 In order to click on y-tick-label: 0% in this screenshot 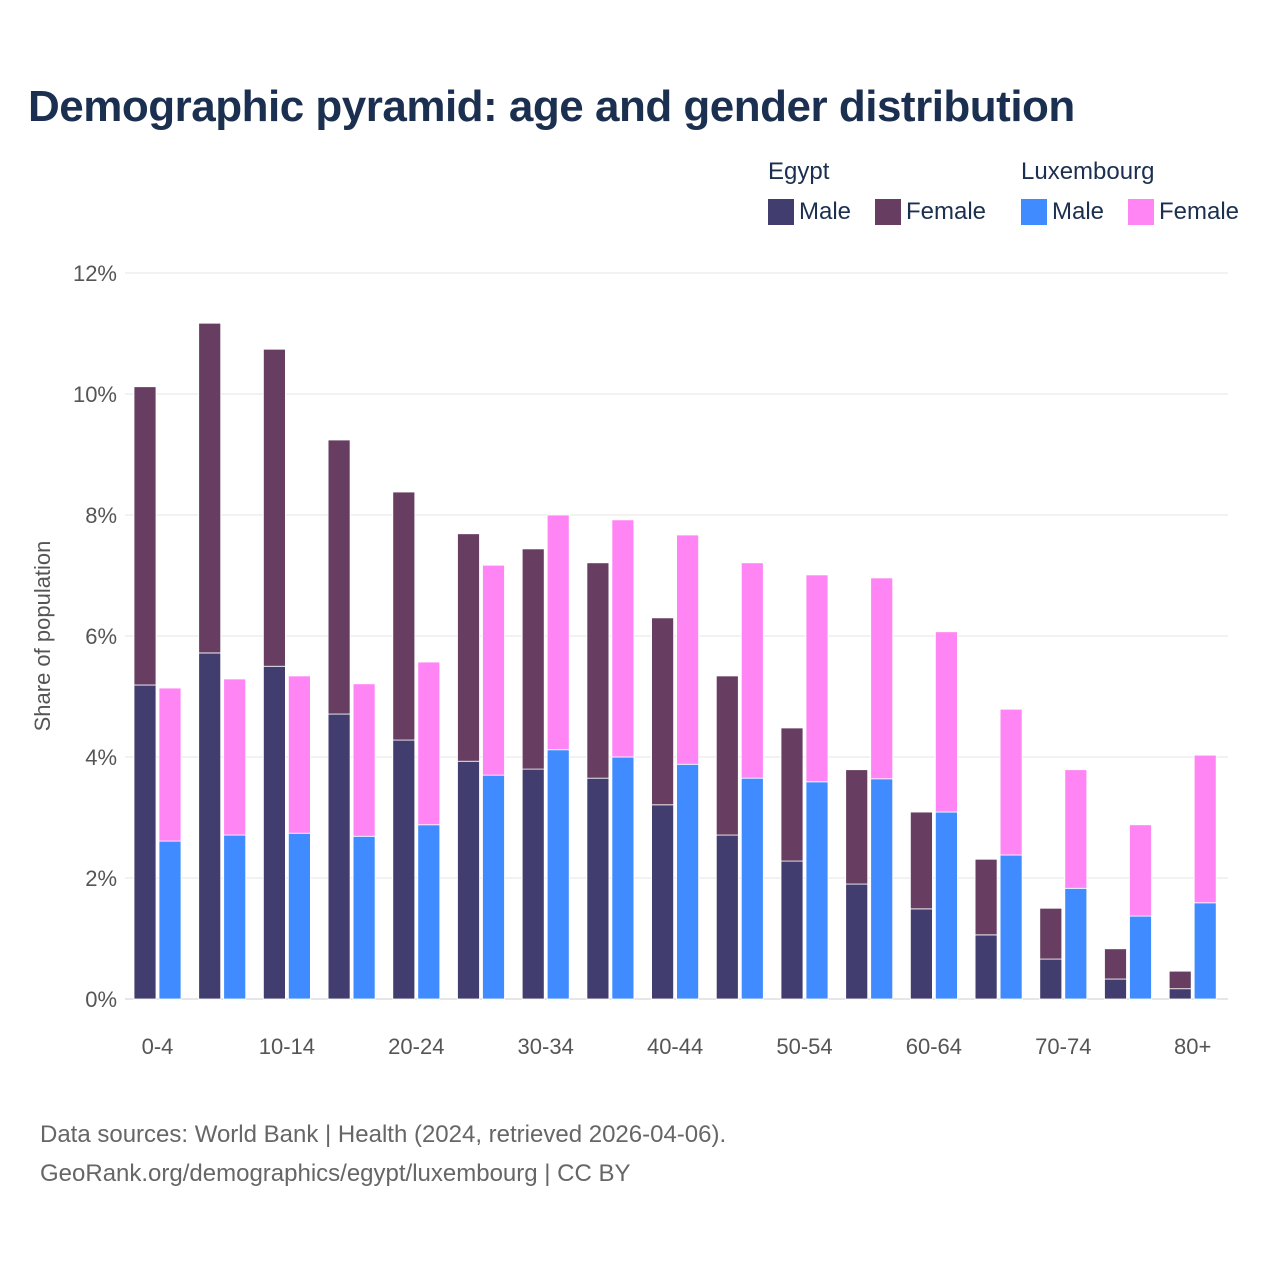, I will do `click(101, 999)`.